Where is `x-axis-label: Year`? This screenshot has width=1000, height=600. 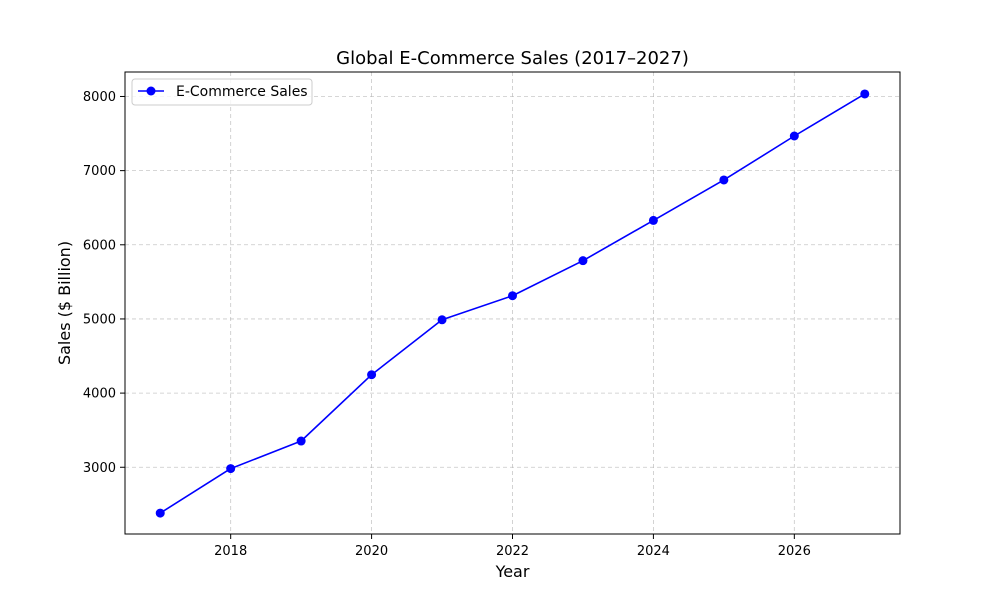
x-axis-label: Year is located at coordinates (512, 571).